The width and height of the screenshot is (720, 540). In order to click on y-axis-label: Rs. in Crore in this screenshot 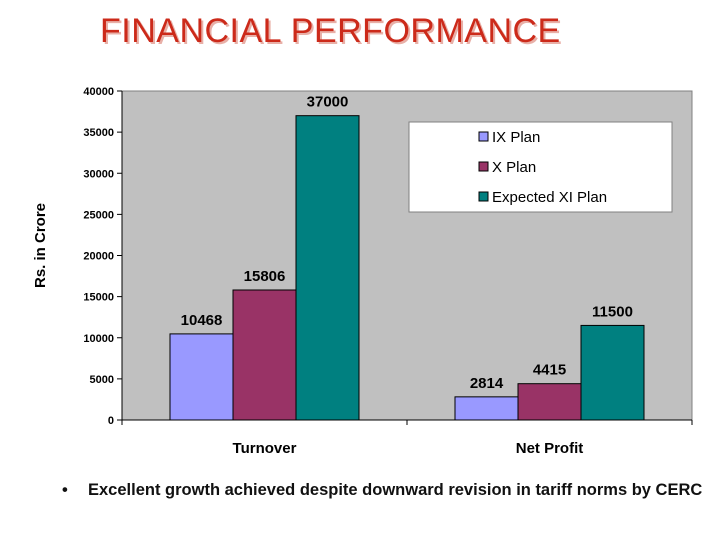, I will do `click(40, 245)`.